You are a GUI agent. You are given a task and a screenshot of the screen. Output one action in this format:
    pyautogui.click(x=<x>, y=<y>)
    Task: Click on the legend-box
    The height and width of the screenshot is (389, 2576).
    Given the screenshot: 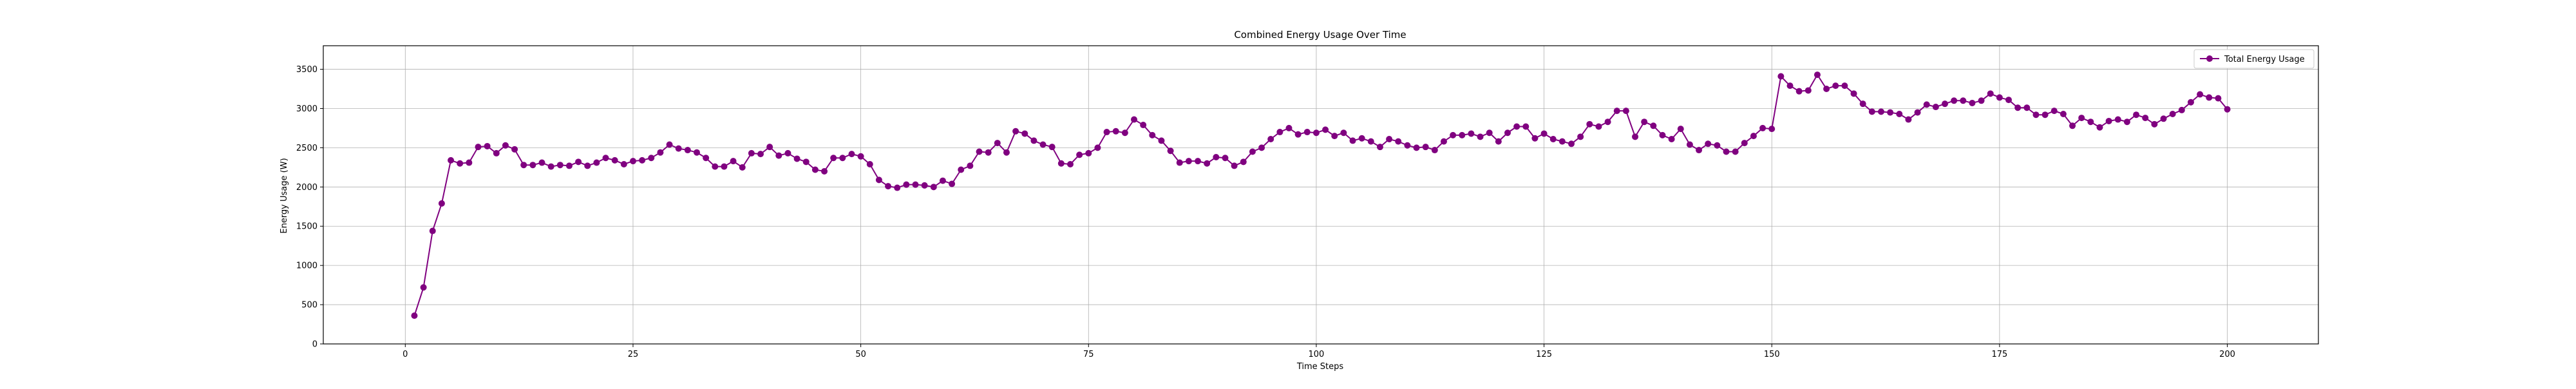 What is the action you would take?
    pyautogui.click(x=2254, y=59)
    